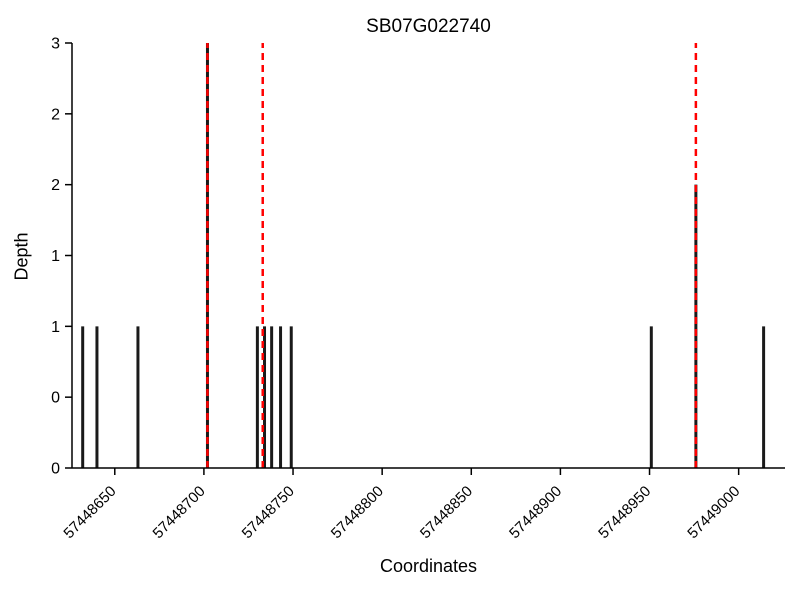  What do you see at coordinates (624, 512) in the screenshot?
I see `x-tick-label: 57448950` at bounding box center [624, 512].